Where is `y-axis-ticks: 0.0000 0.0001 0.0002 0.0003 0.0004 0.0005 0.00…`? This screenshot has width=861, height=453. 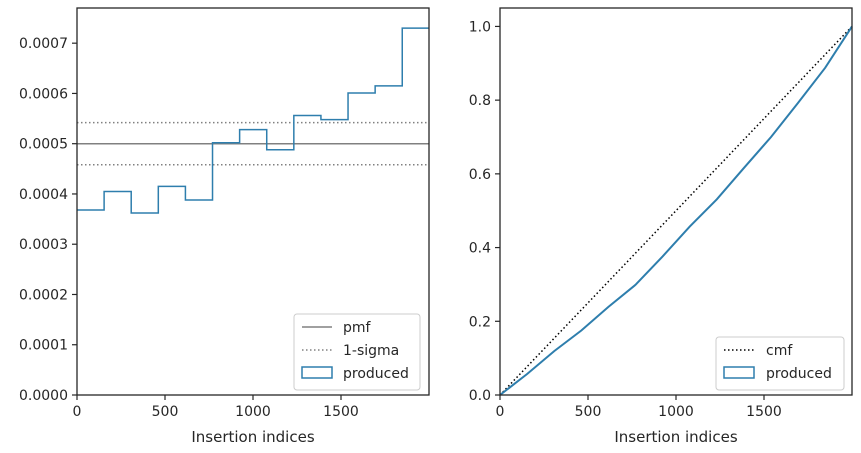 y-axis-ticks: 0.0000 0.0001 0.0002 0.0003 0.0004 0.0005 0.00… is located at coordinates (48, 220).